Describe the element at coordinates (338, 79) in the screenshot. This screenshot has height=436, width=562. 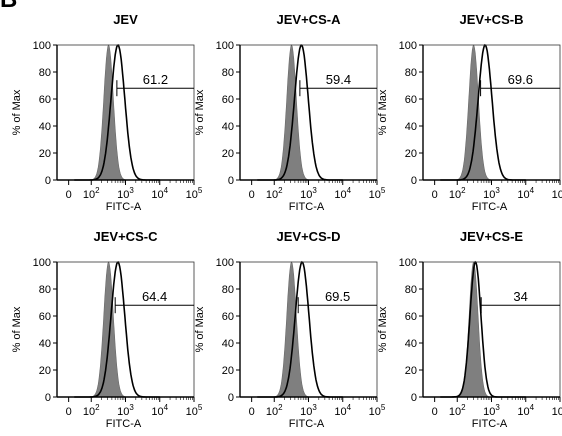
I see `gate-percentage: 59.4` at that location.